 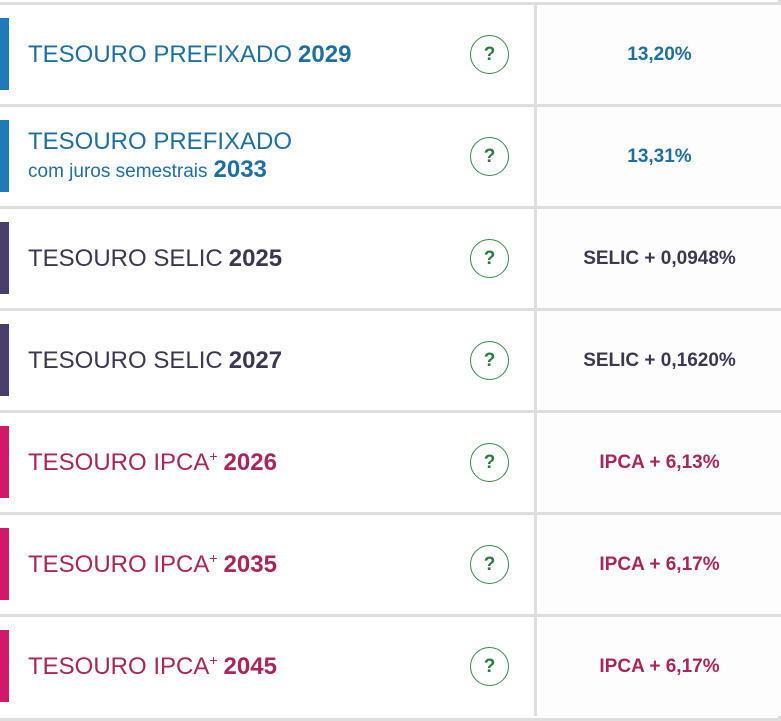 I want to click on rate-cell: SELIC + 0,1620%, so click(x=657, y=360).